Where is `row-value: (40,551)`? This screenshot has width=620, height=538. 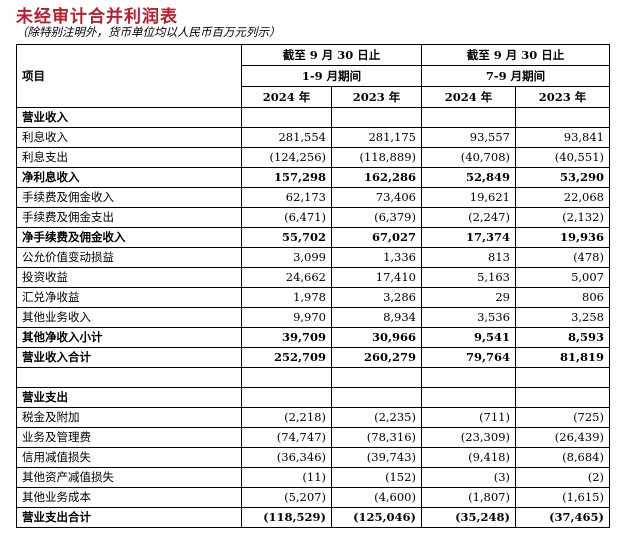 row-value: (40,551) is located at coordinates (562, 157).